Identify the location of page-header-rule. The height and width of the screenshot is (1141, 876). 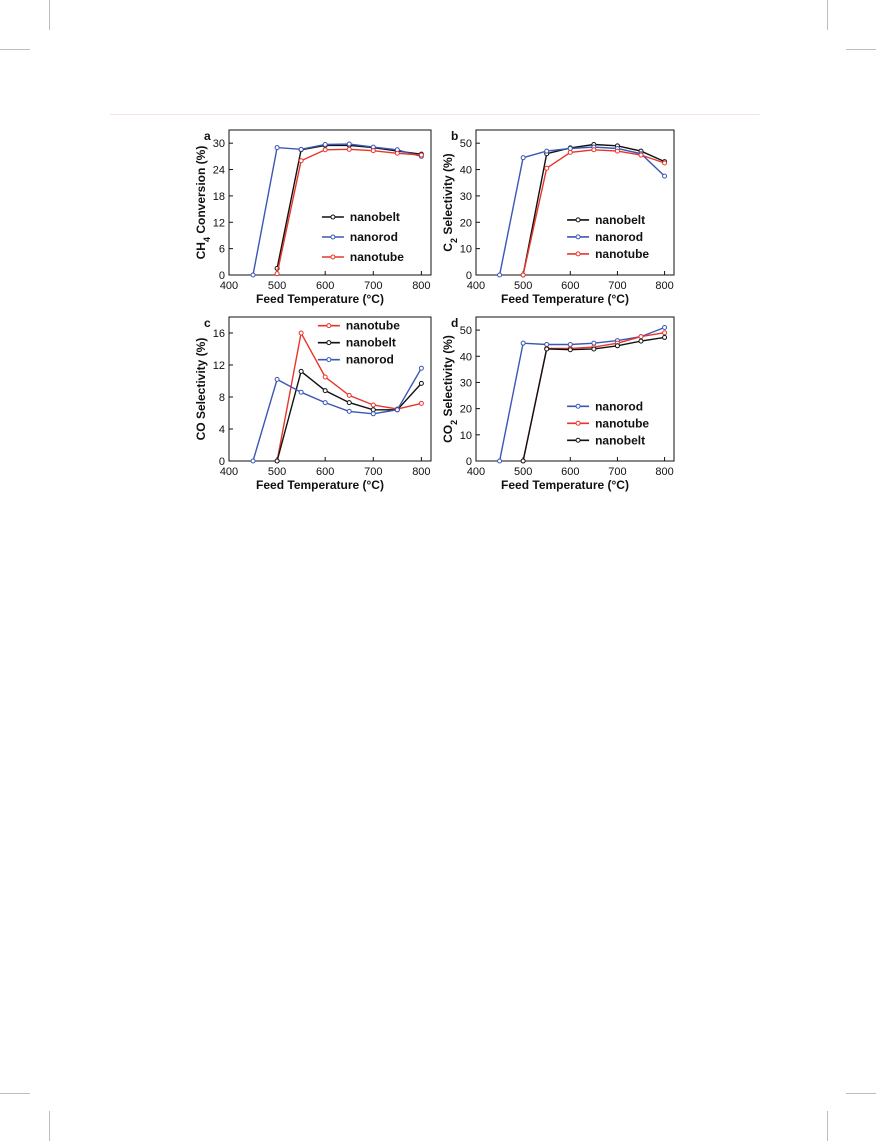
(435, 114).